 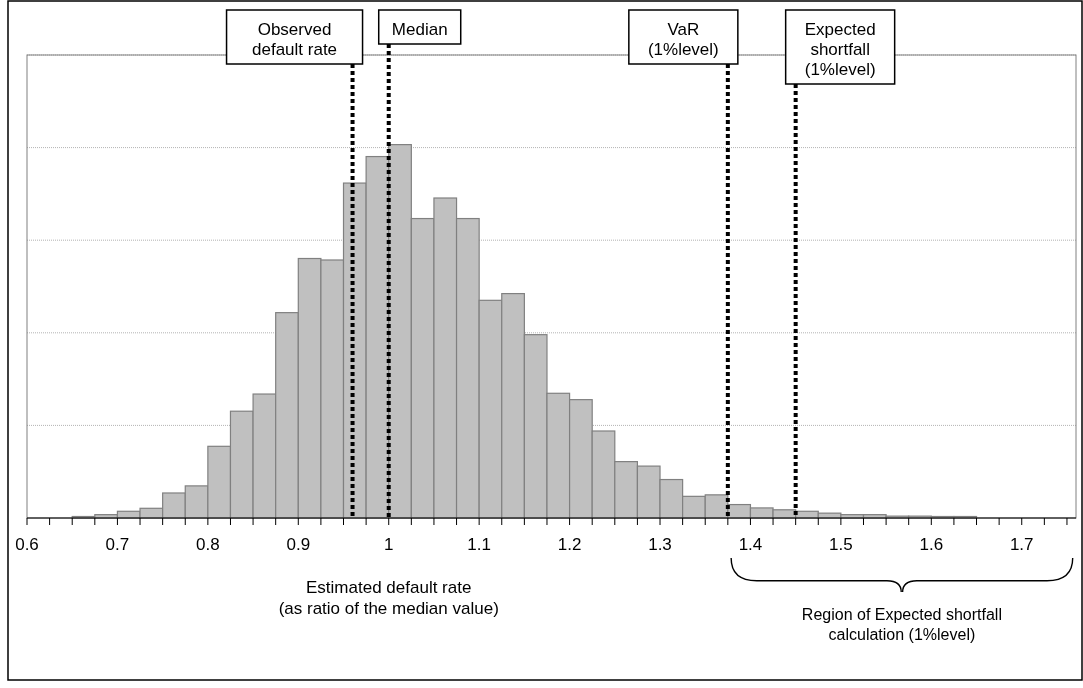 I want to click on x-axis-title: Estimated default rate (as ratio of the median value), so click(x=388, y=598).